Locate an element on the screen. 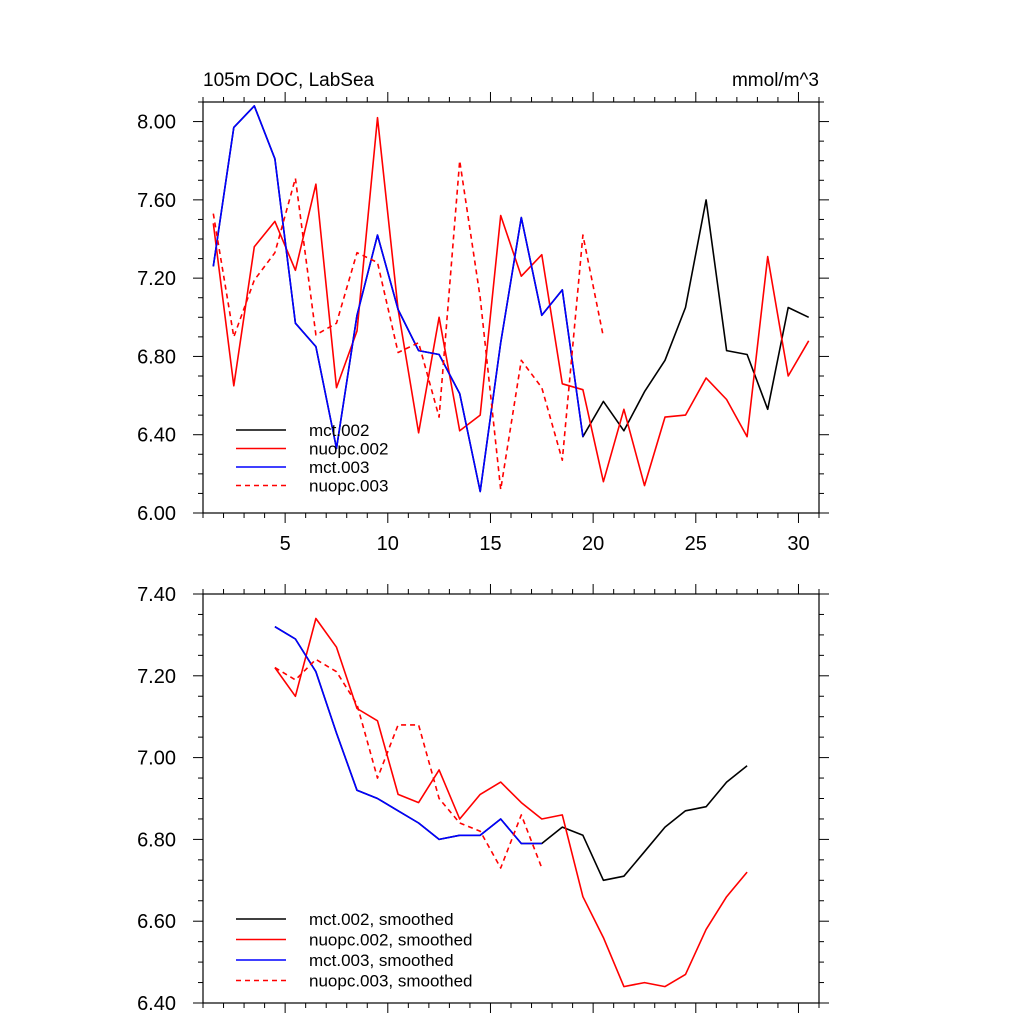  x-tick-label: 20 is located at coordinates (593, 544).